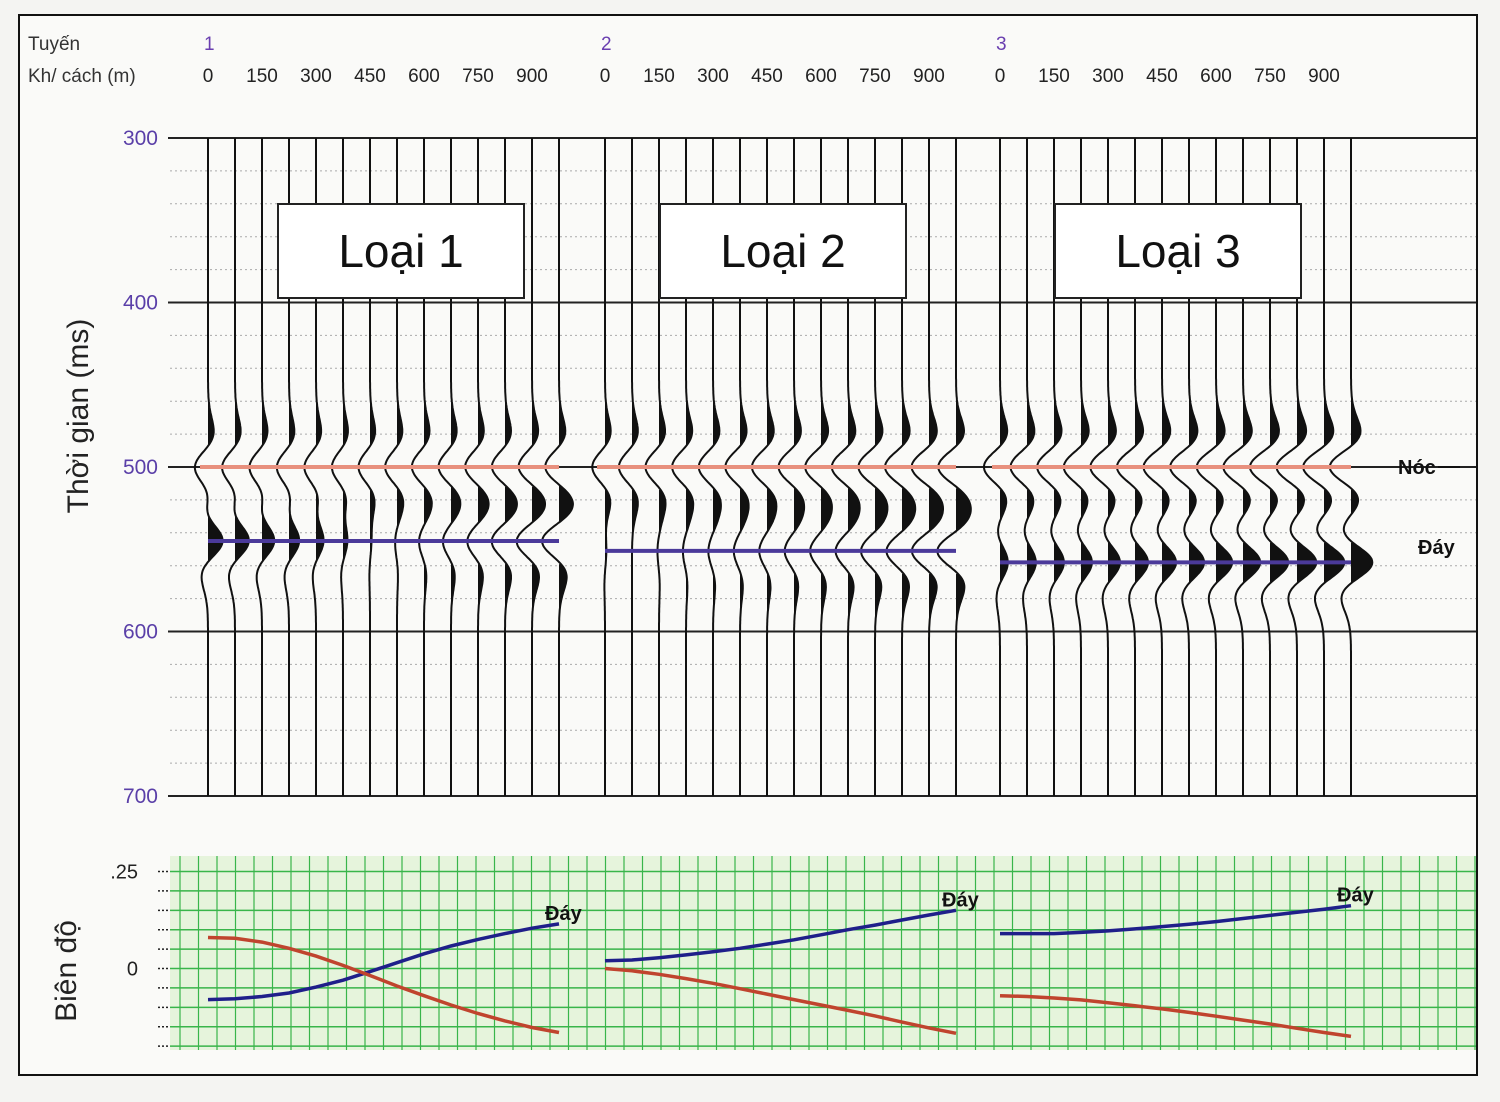 The width and height of the screenshot is (1500, 1102). I want to click on model-label: Loại 3, so click(1177, 251).